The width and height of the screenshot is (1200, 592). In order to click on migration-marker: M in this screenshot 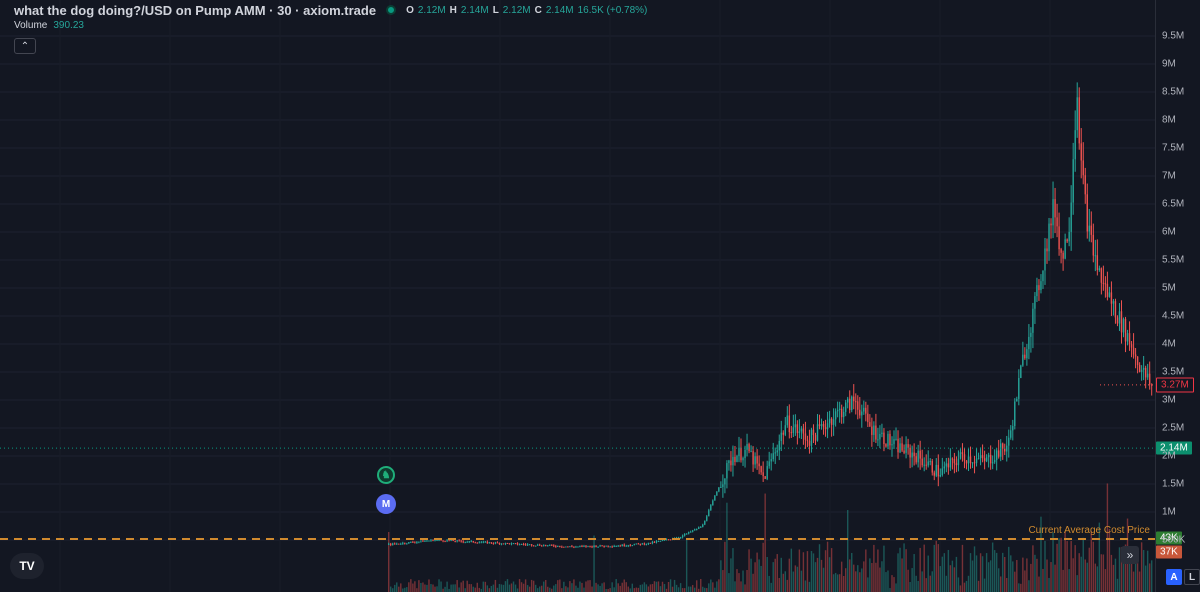, I will do `click(386, 504)`.